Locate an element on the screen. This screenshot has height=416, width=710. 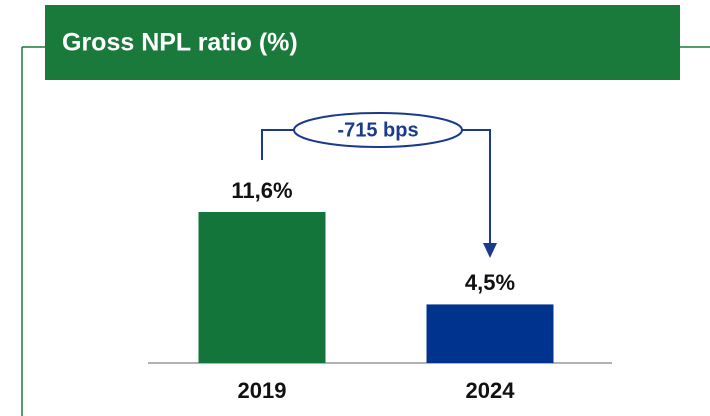
annotation-ellipse is located at coordinates (378, 130).